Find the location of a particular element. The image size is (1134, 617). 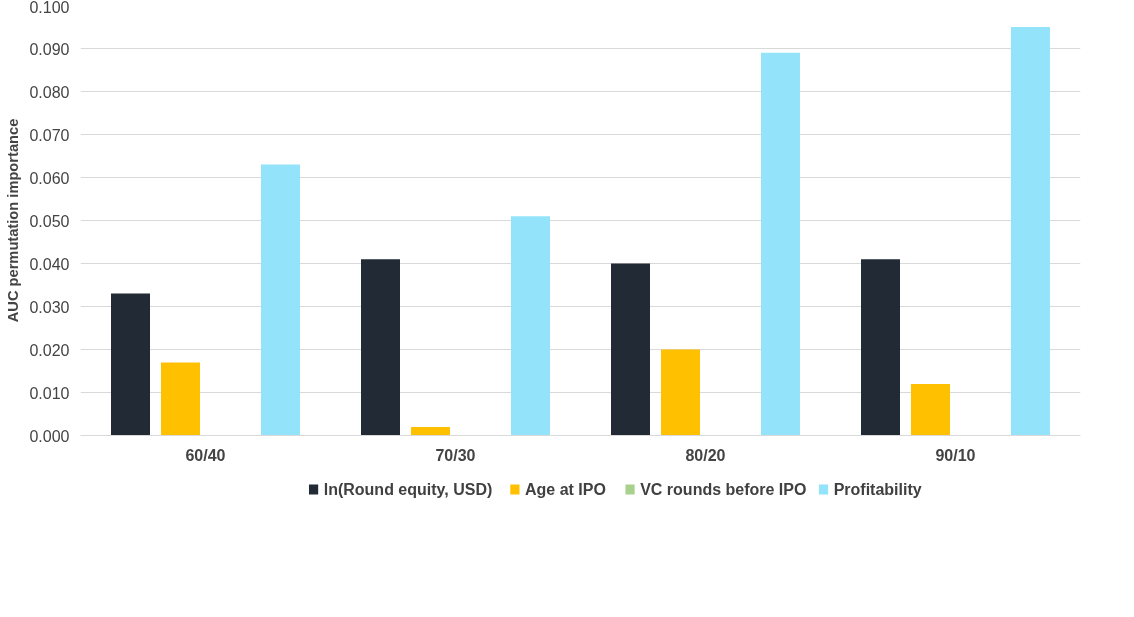

y-tick-label: 0.080 is located at coordinates (49, 92).